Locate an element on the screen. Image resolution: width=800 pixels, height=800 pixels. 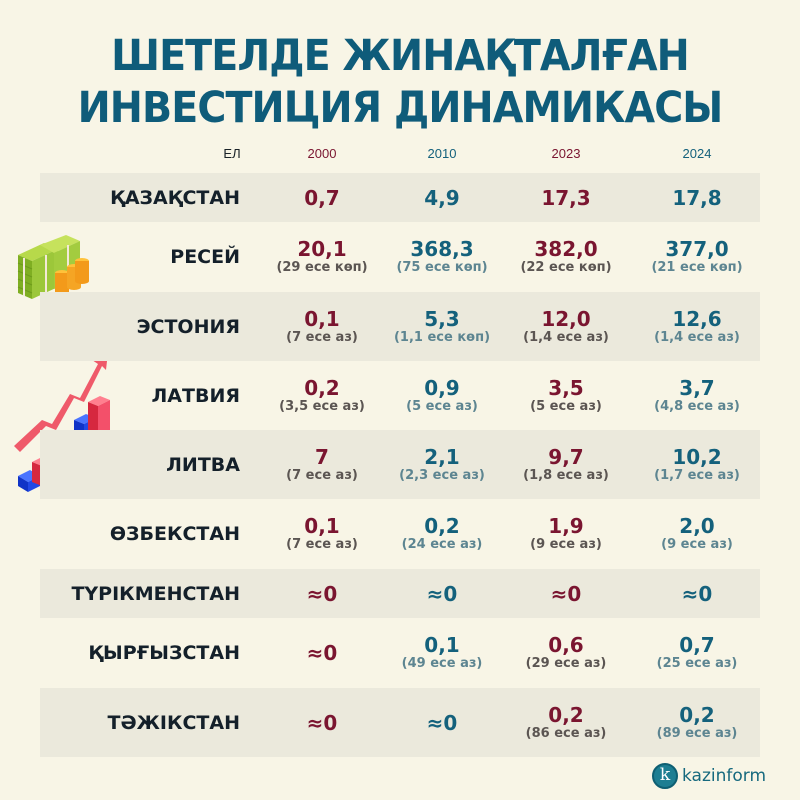
cell-2000: 0,2 (3,5 есе аз) is located at coordinates (322, 394).